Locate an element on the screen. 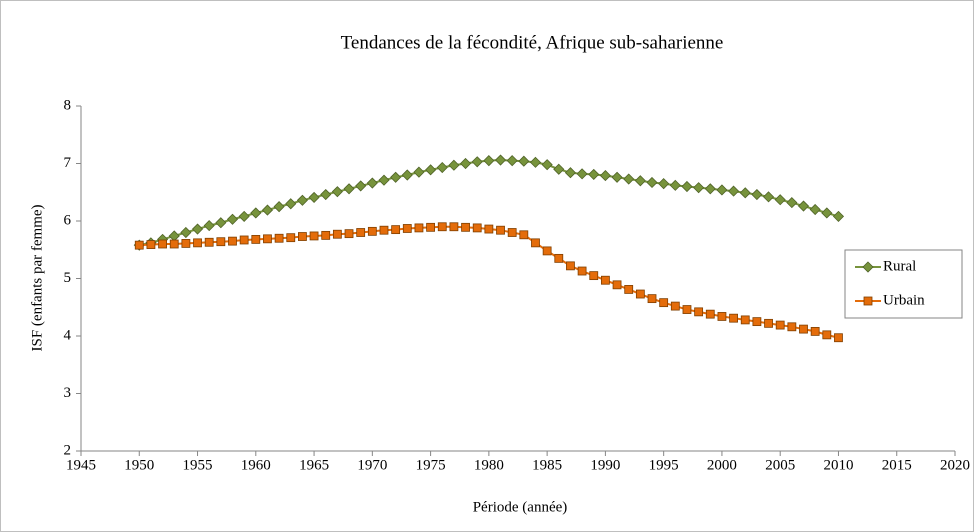 This screenshot has width=974, height=532. legend-label: Urbain is located at coordinates (904, 300).